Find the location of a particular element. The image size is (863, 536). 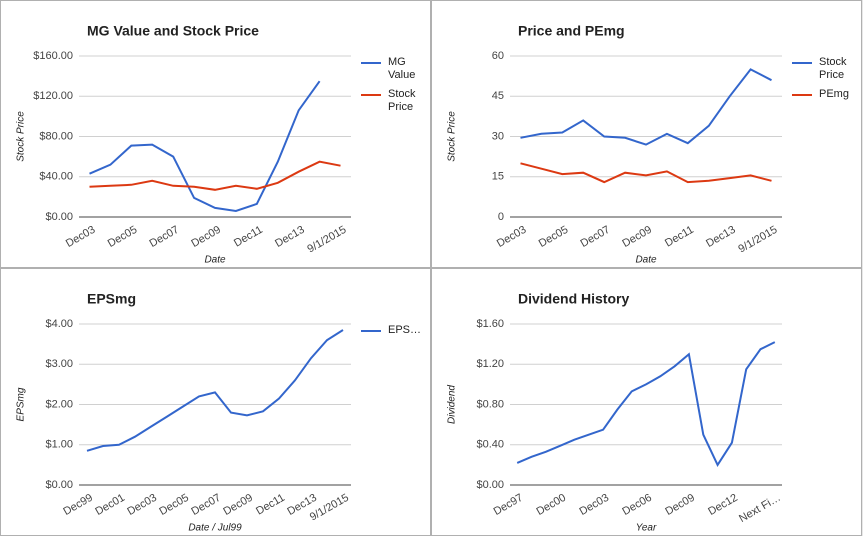

x-axis-label: Date / Jul99 is located at coordinates (215, 528).